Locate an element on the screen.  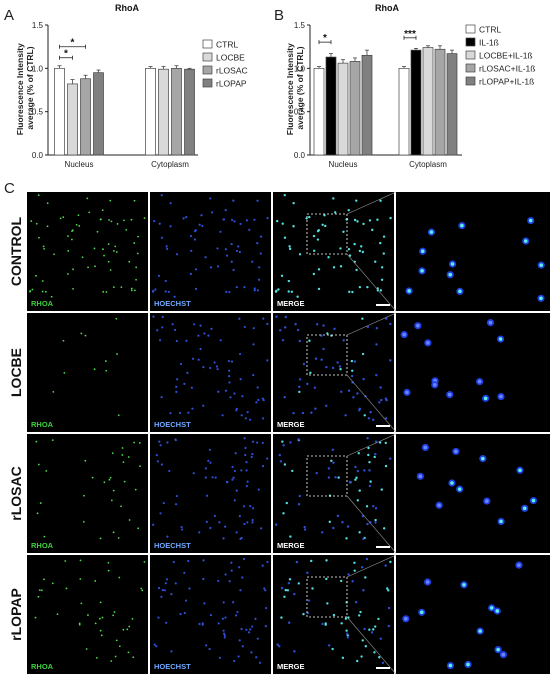
channel-label-1-0: RHOA is located at coordinates (42, 424).